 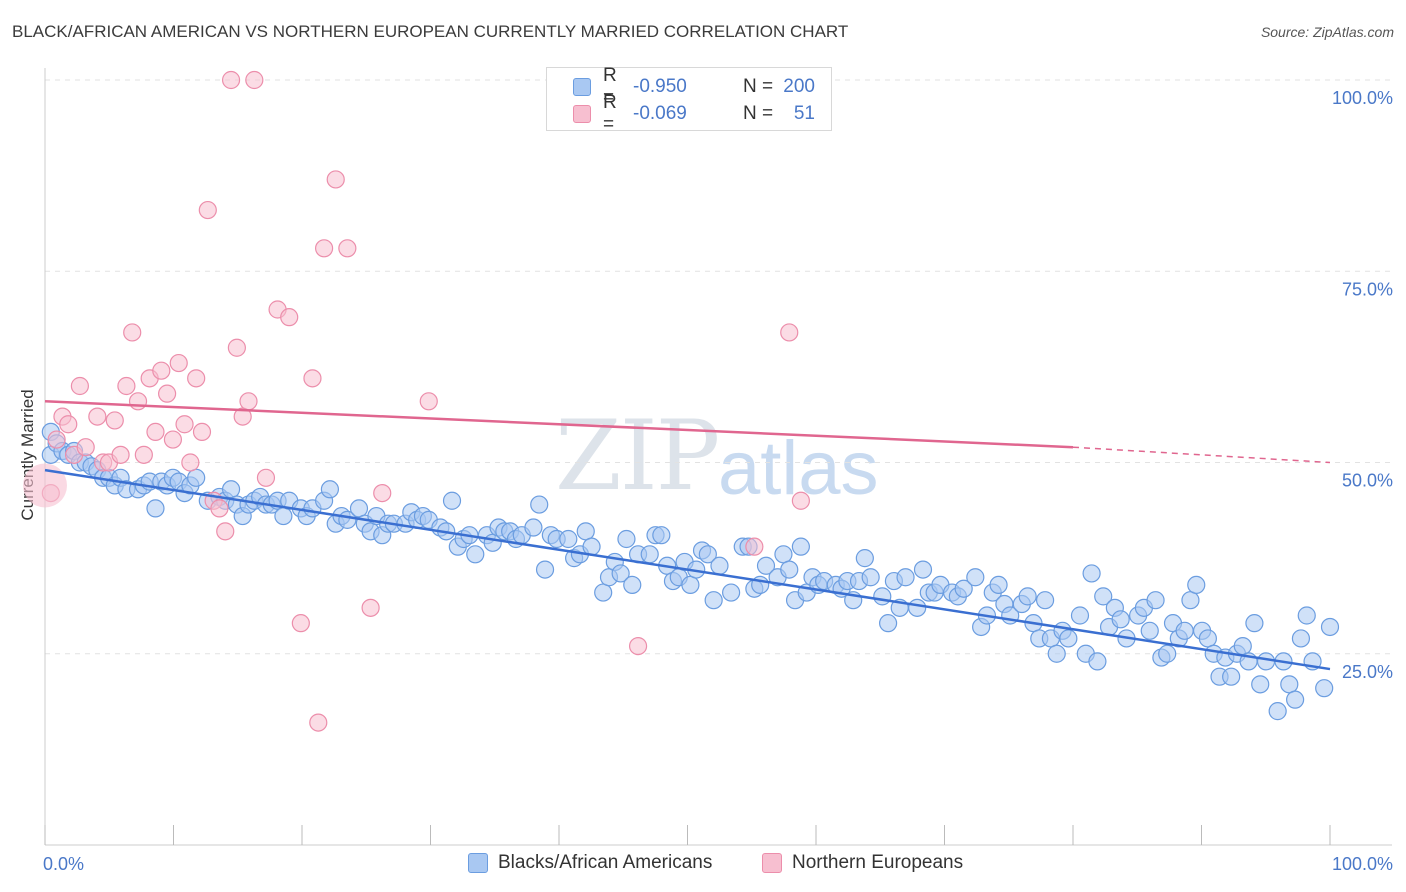 I want to click on bottom-legend-label-blacks: Blacks/African Americans, so click(x=605, y=862).